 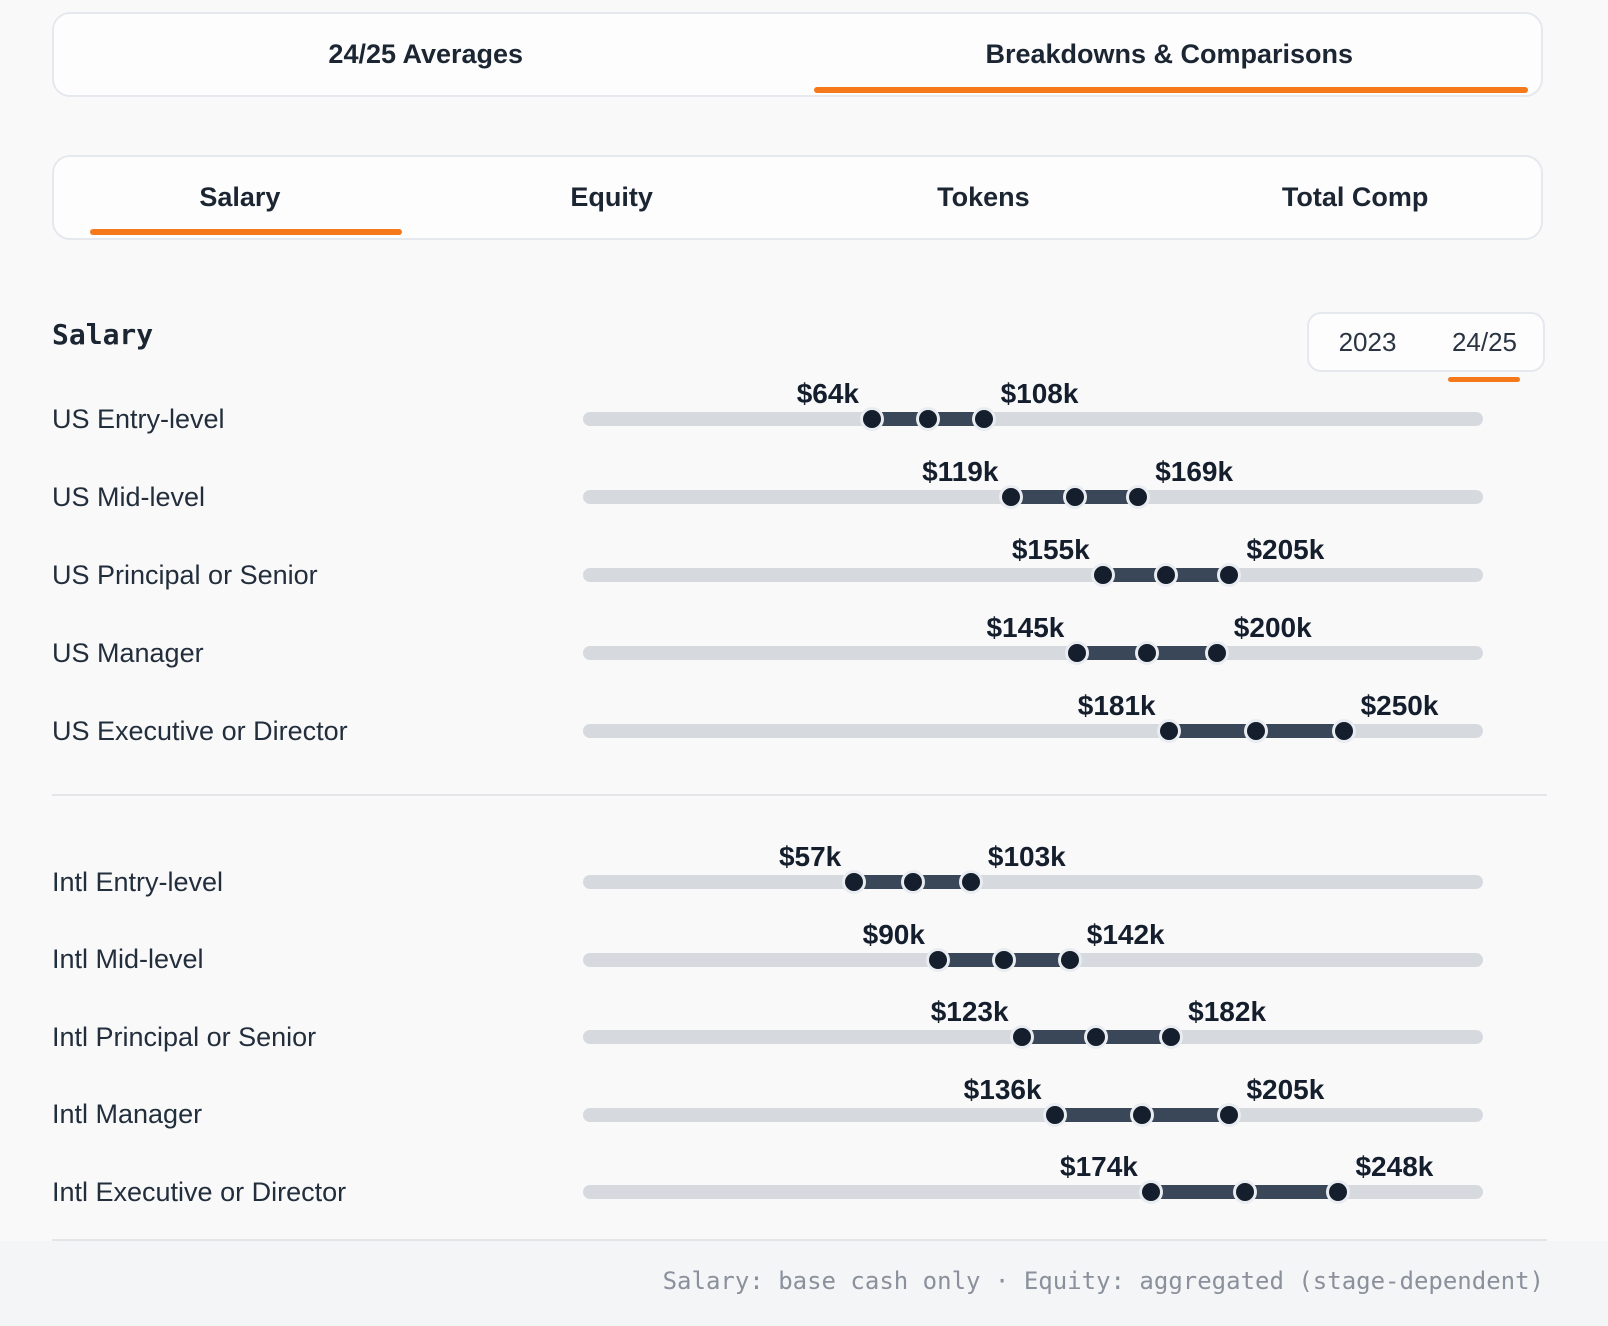 What do you see at coordinates (611, 197) in the screenshot?
I see `tab-equity: Equity` at bounding box center [611, 197].